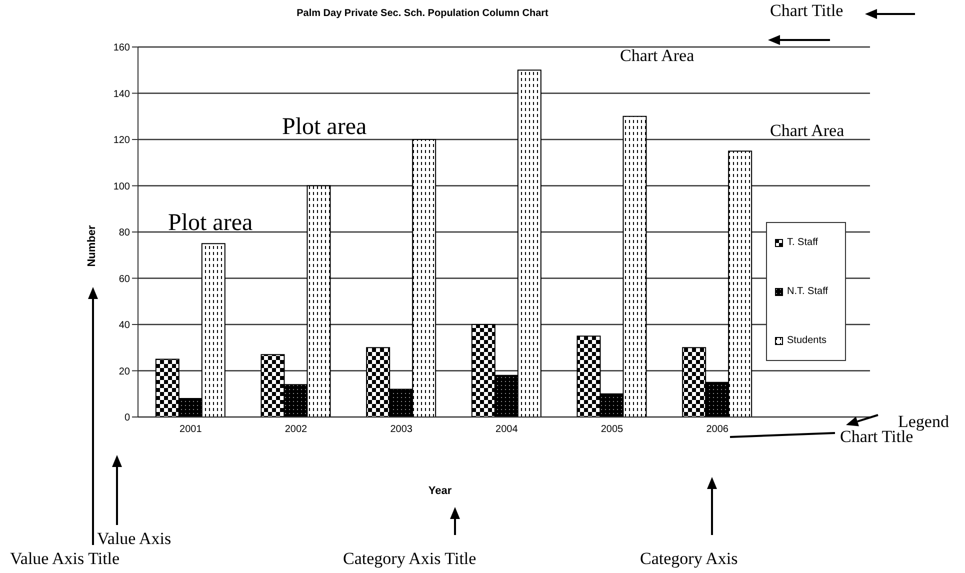 The height and width of the screenshot is (573, 965). Describe the element at coordinates (689, 559) in the screenshot. I see `text: Category Axis` at that location.